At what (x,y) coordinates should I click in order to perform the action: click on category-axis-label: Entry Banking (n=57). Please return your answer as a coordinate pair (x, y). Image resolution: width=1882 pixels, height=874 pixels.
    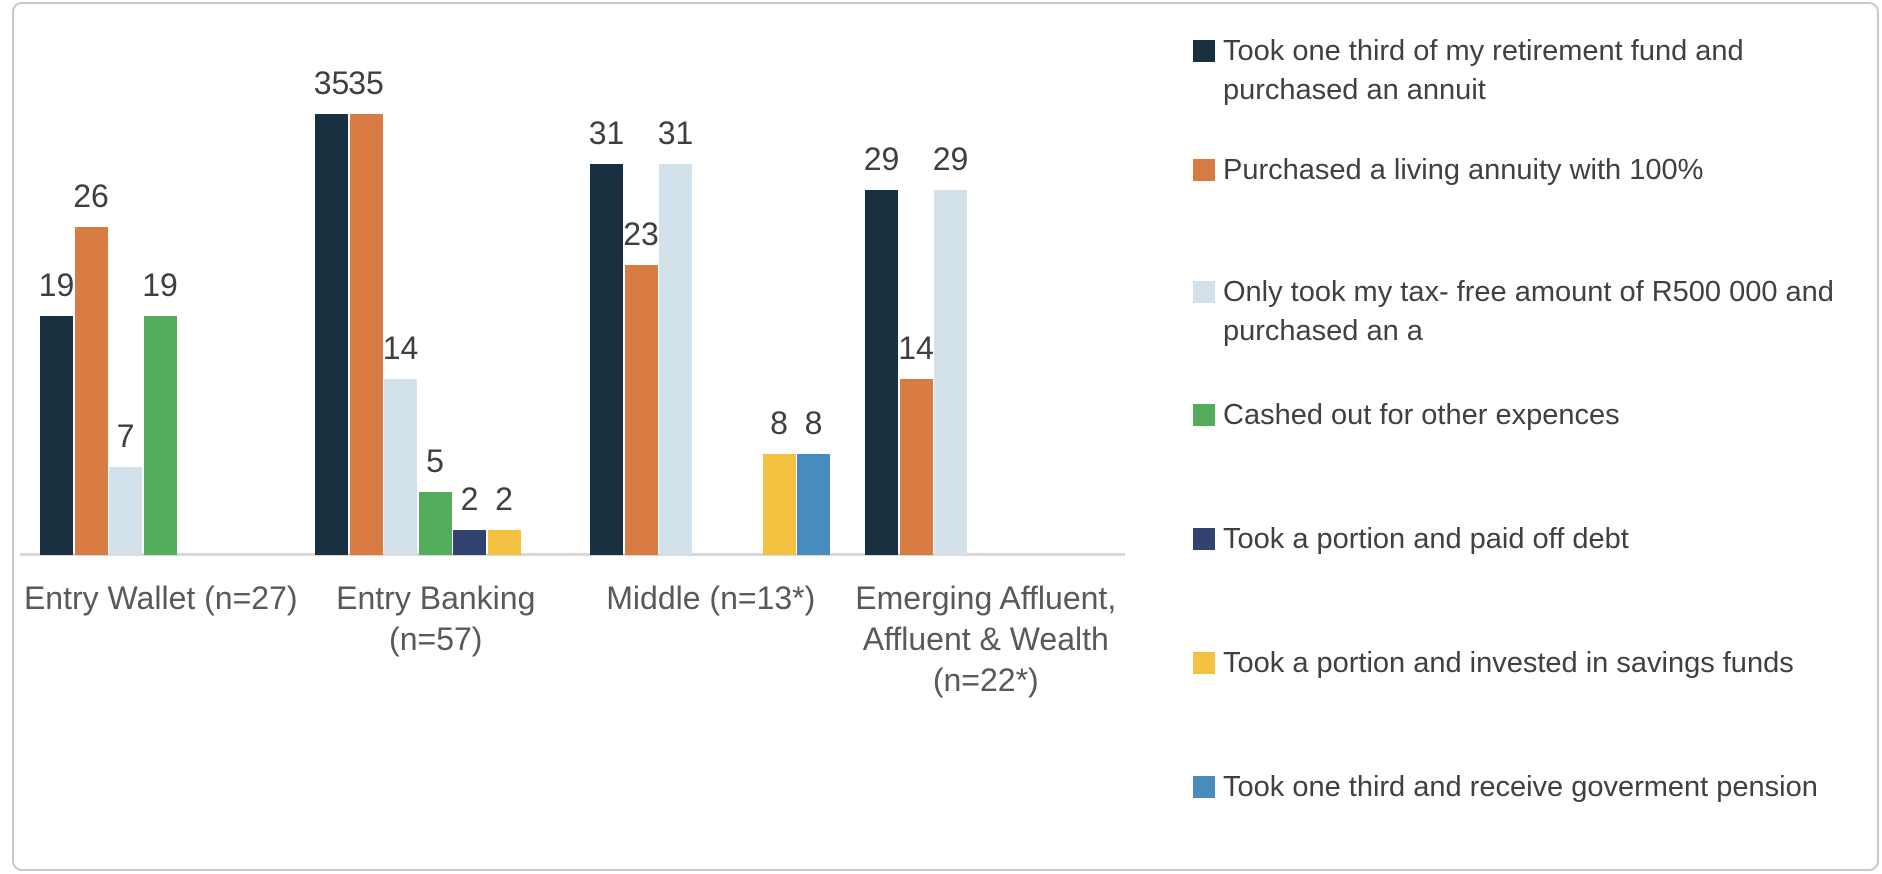
    Looking at the image, I should click on (436, 618).